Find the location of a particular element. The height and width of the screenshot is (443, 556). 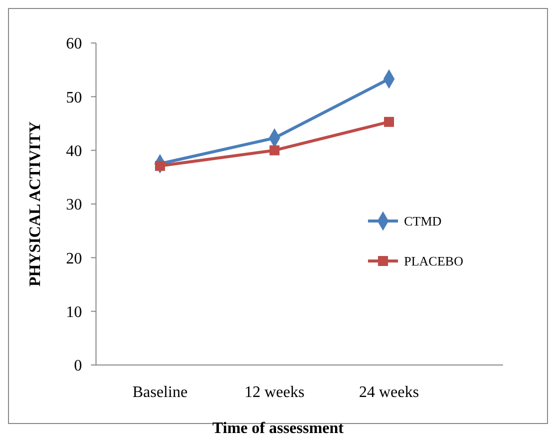

x-tick-label: Baseline is located at coordinates (160, 392).